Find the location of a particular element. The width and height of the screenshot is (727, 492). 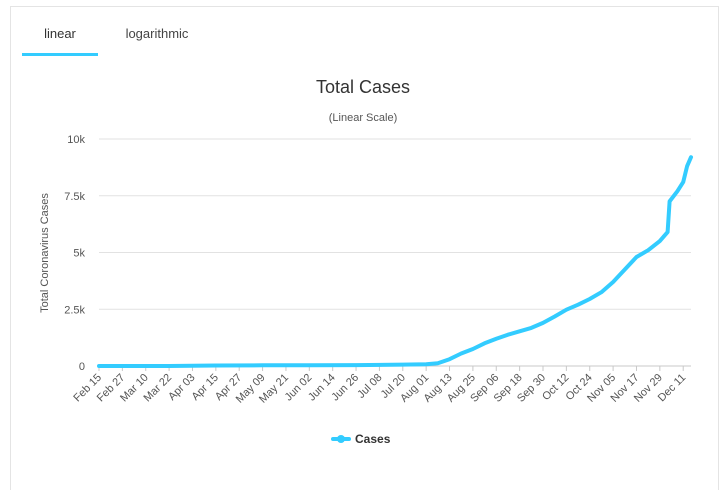

x-tick-label: Jun 26 is located at coordinates (345, 388).